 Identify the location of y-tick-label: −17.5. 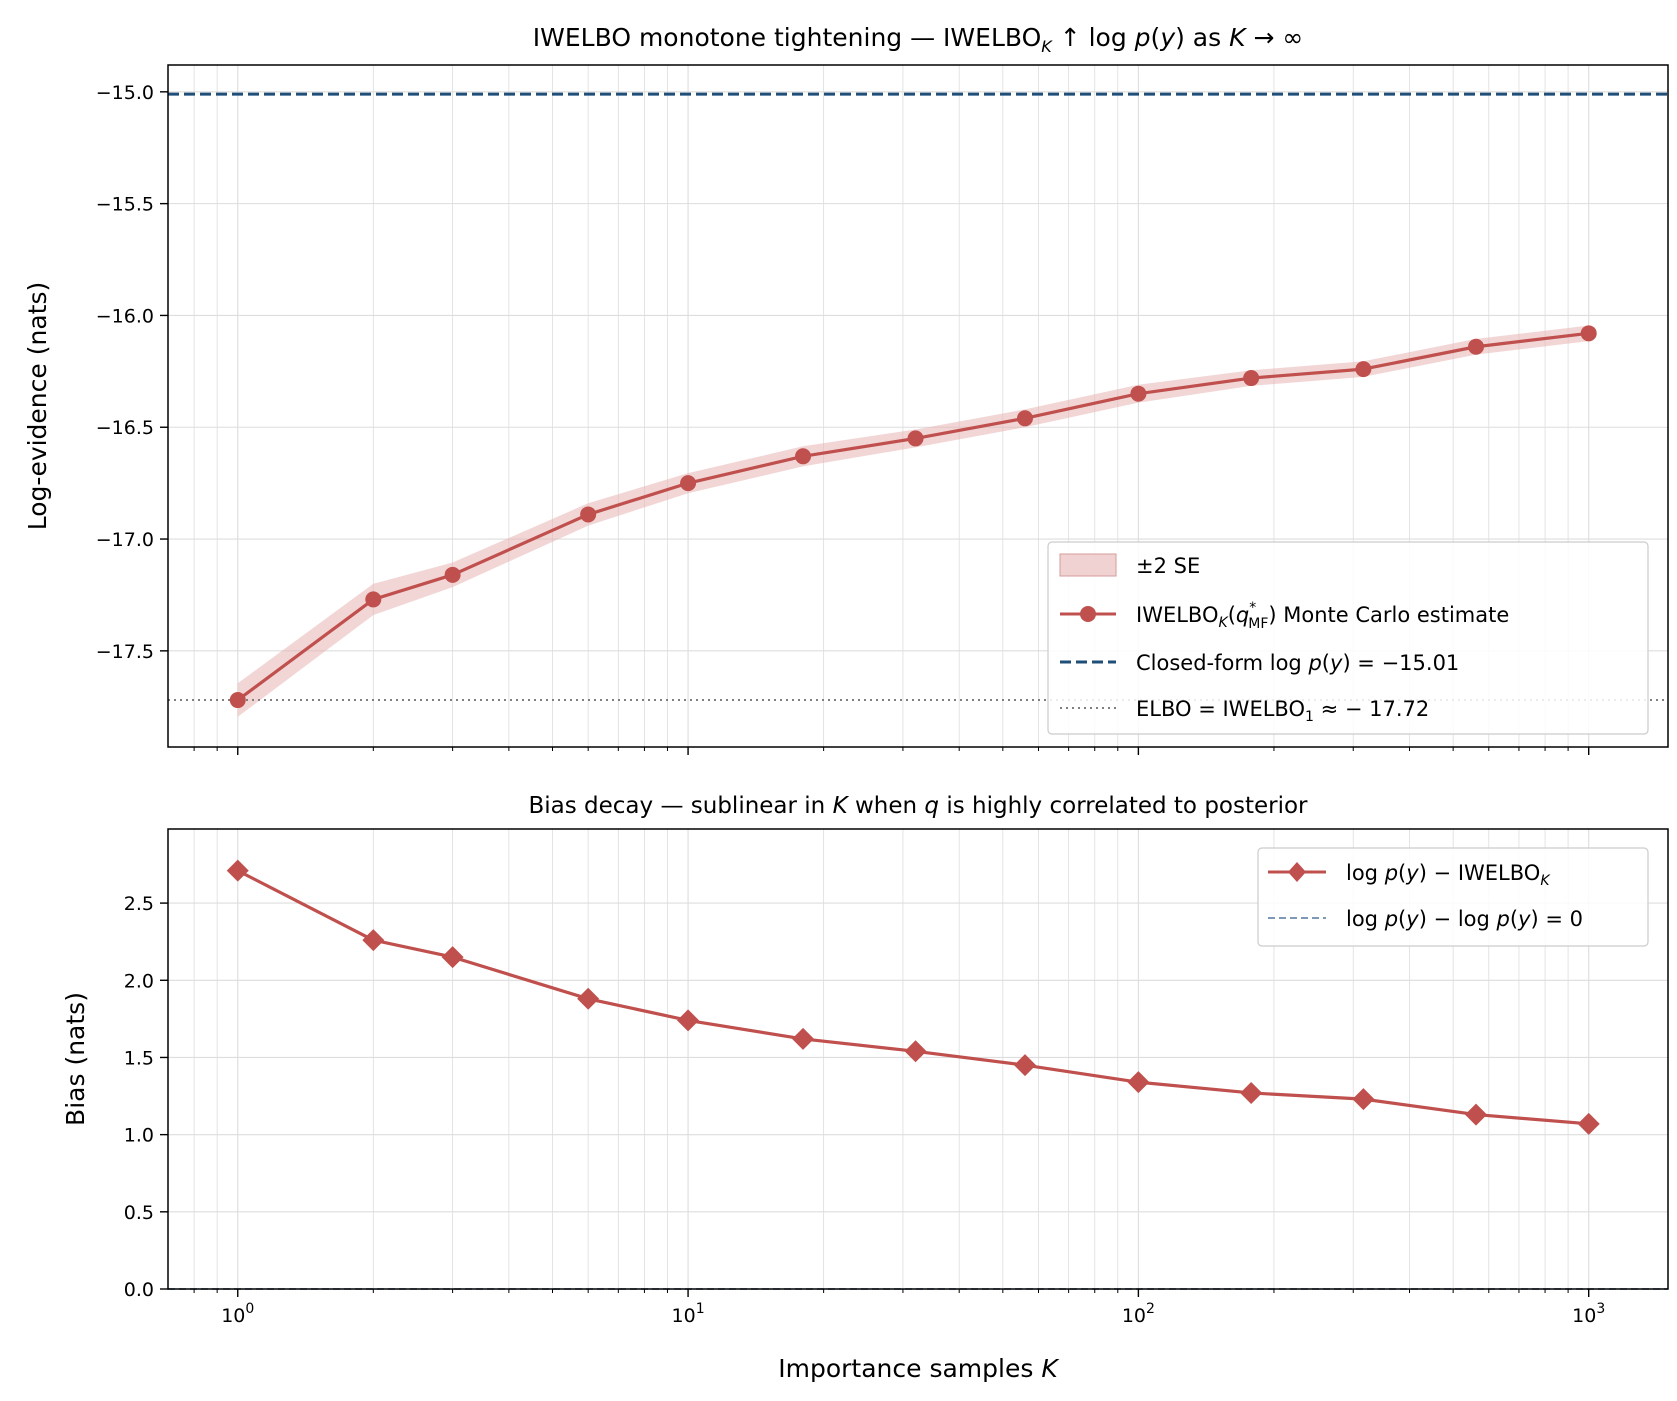
(125, 652).